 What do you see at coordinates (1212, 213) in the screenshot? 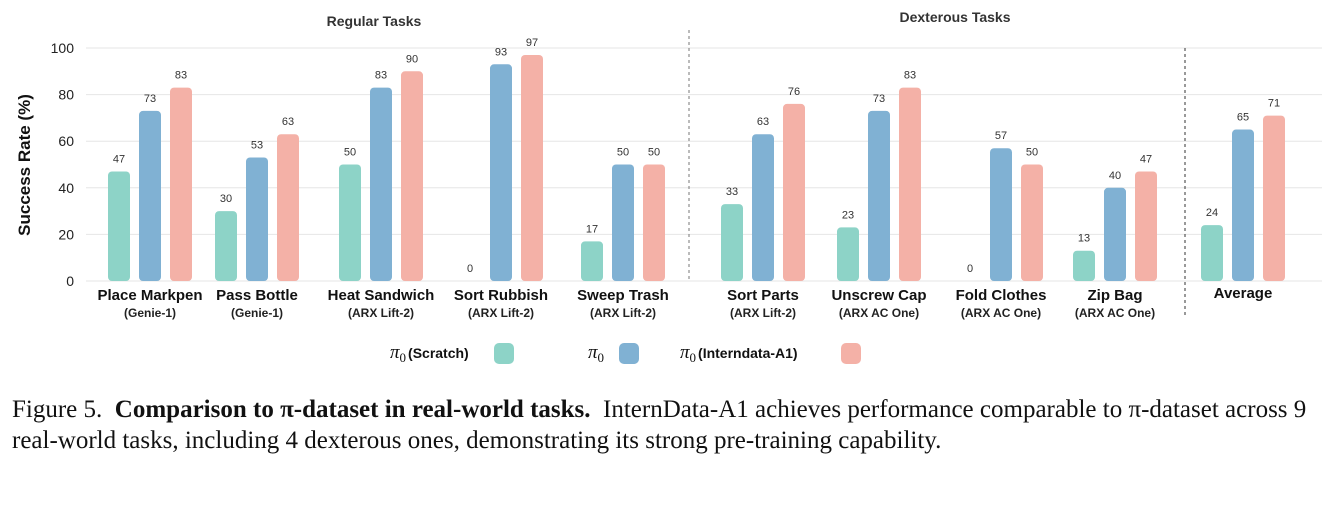
I see `bar-value-label: 24` at bounding box center [1212, 213].